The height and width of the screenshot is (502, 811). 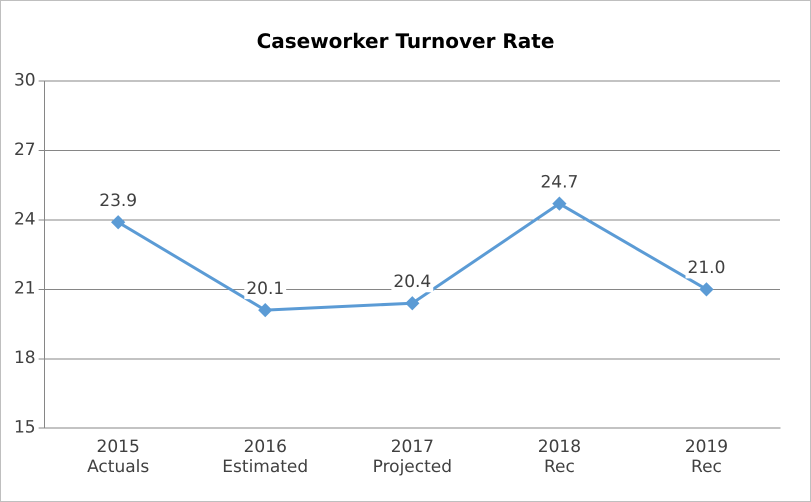 What do you see at coordinates (265, 289) in the screenshot?
I see `data-label: 20.1` at bounding box center [265, 289].